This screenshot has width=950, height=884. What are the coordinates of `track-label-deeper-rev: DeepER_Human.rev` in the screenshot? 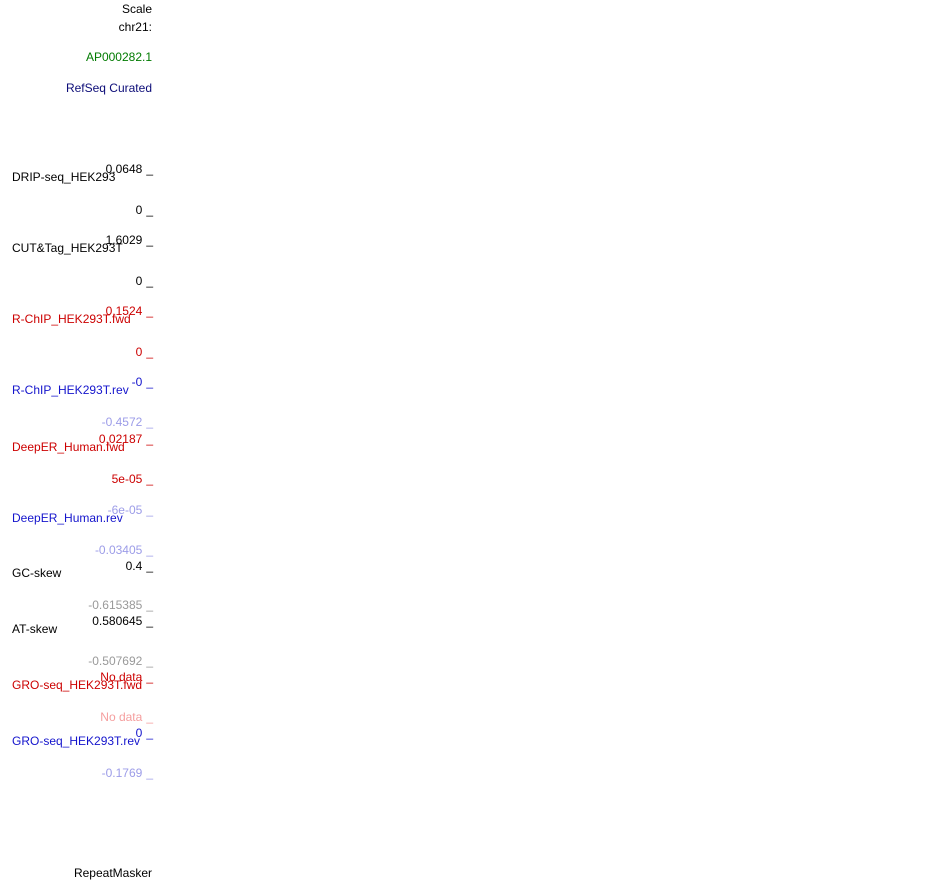 It's located at (67, 518).